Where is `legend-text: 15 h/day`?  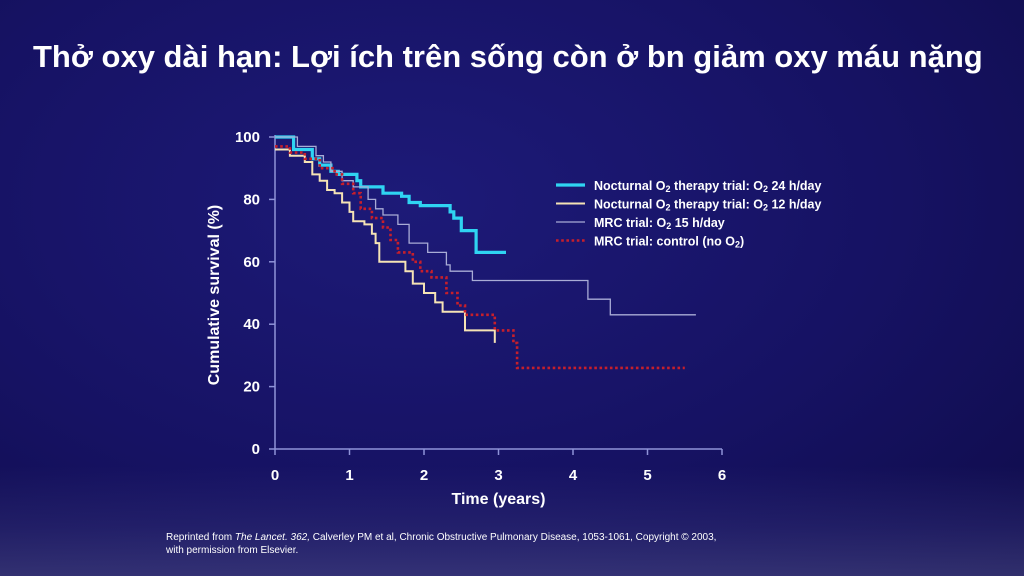 legend-text: 15 h/day is located at coordinates (698, 223).